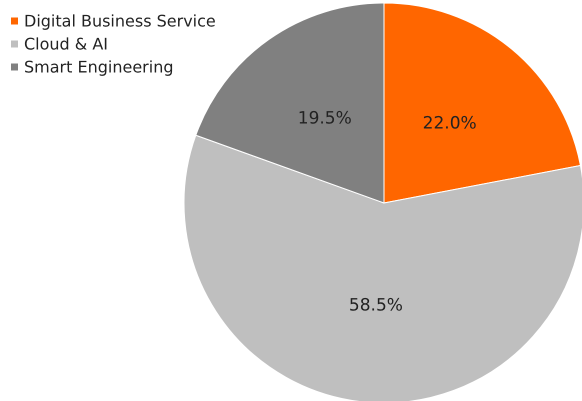  I want to click on legend-label: Cloud & AI, so click(66, 44).